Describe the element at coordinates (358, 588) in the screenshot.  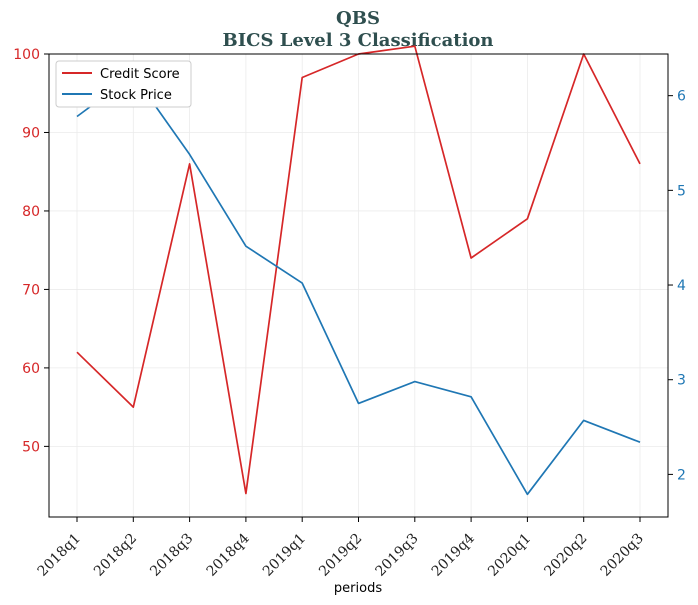
I see `x-axis-label: periods` at that location.